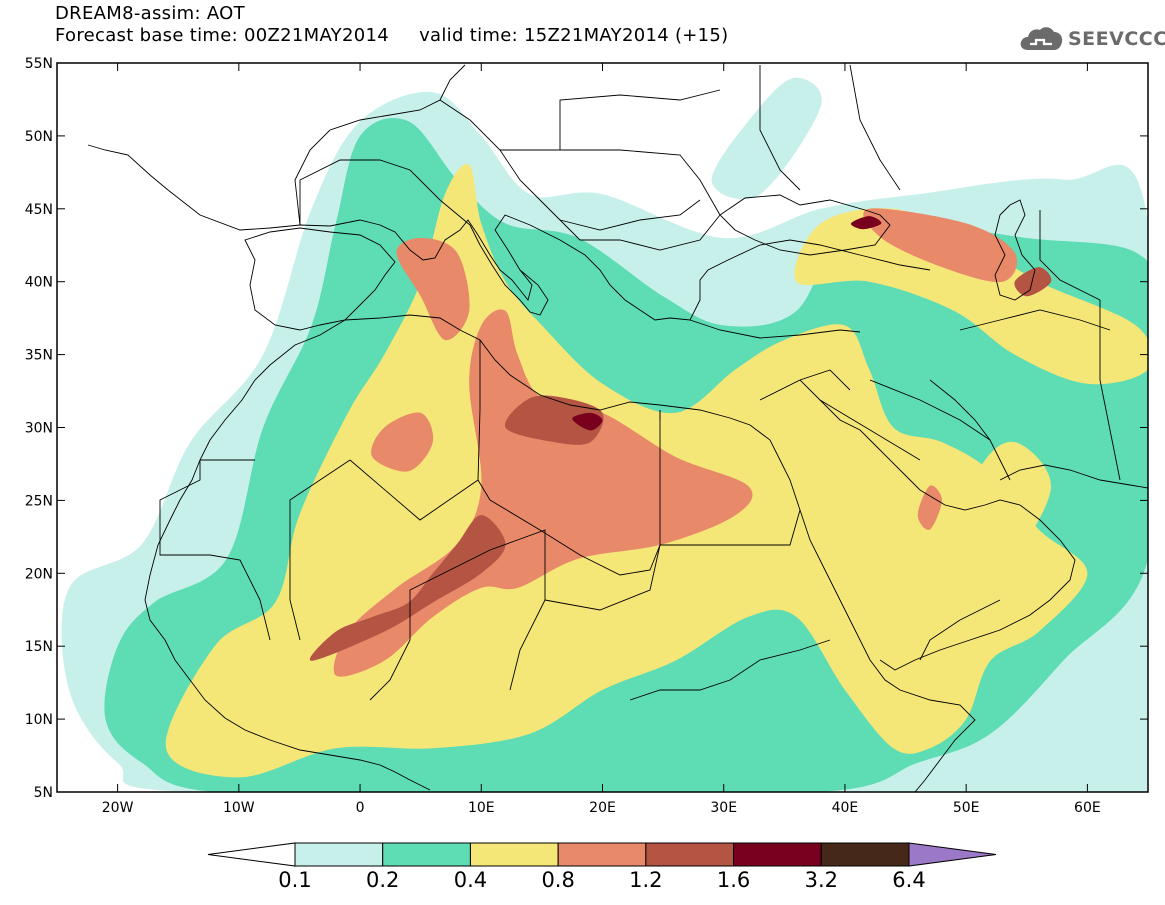  I want to click on lat-tick-label: 55N, so click(39, 64).